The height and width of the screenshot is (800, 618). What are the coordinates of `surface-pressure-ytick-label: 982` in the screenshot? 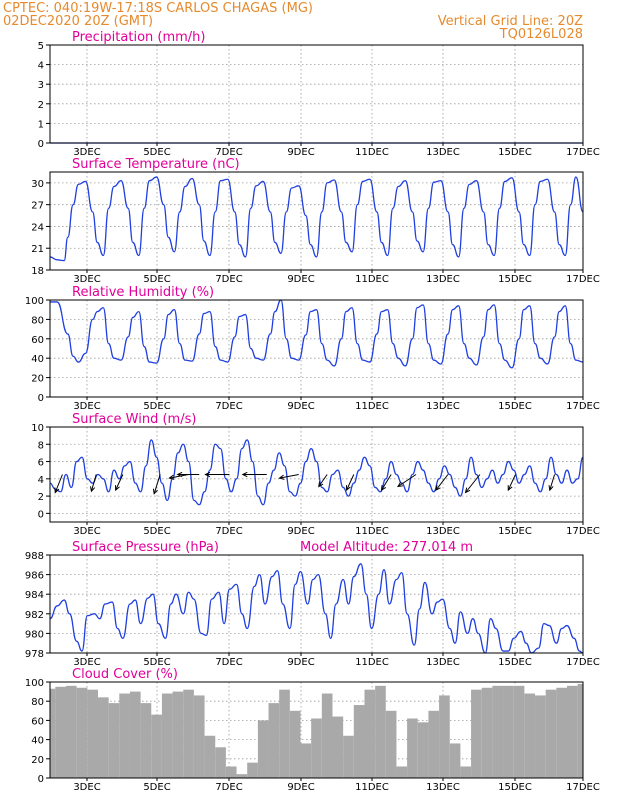 It's located at (34, 615).